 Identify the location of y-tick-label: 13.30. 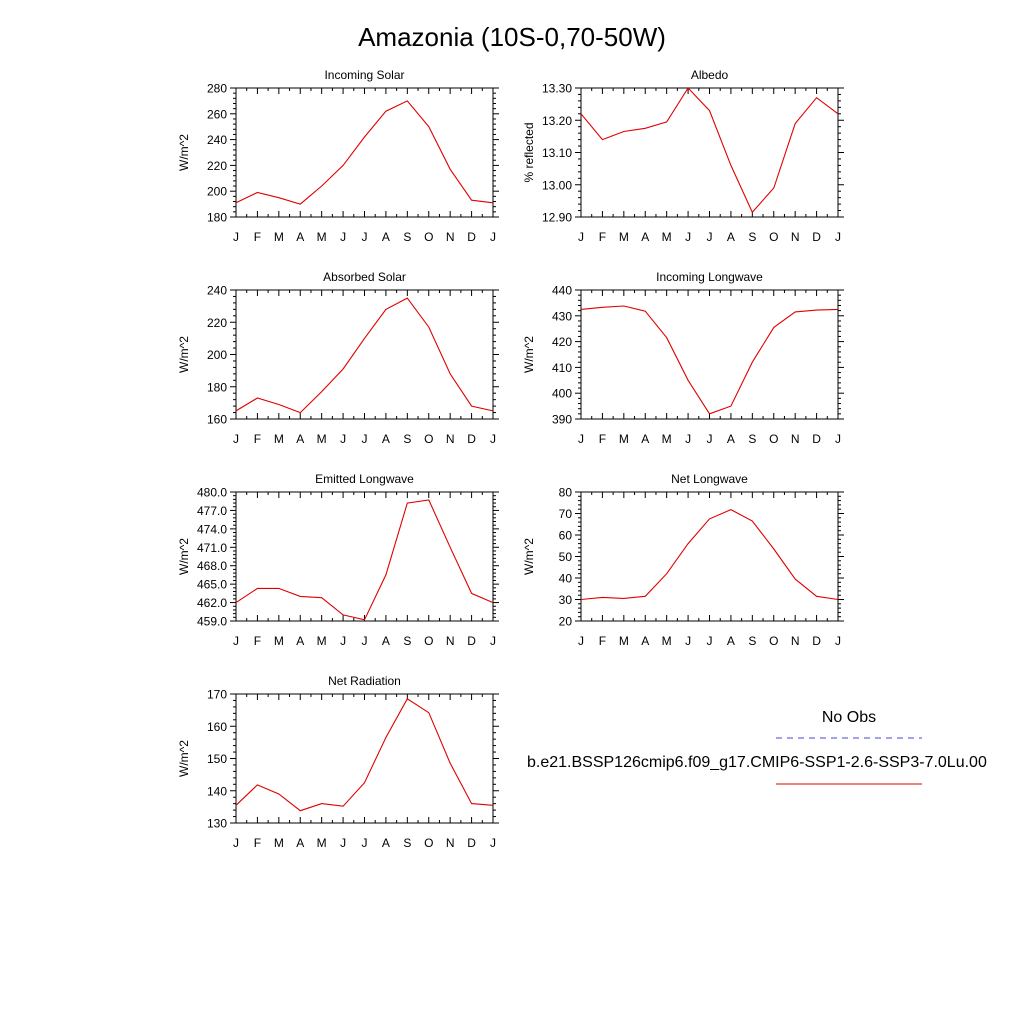
(557, 89).